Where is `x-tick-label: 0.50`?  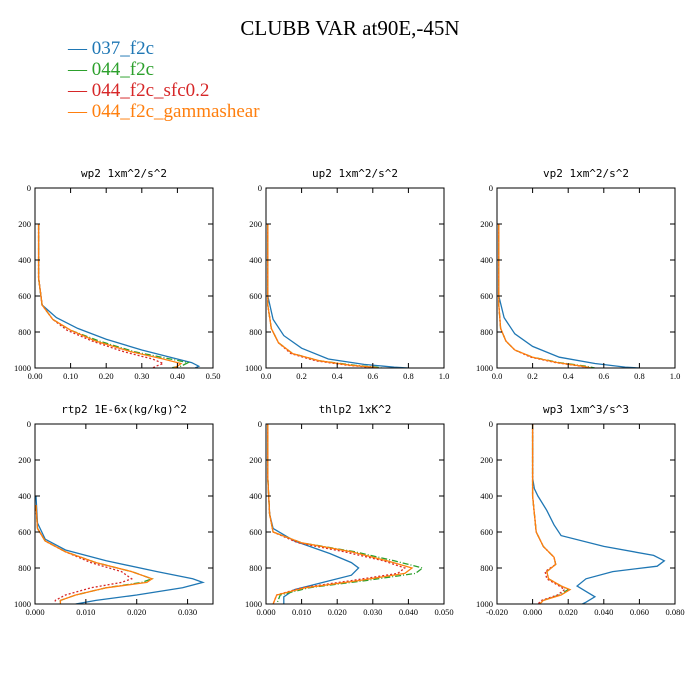
x-tick-label: 0.50 is located at coordinates (213, 376).